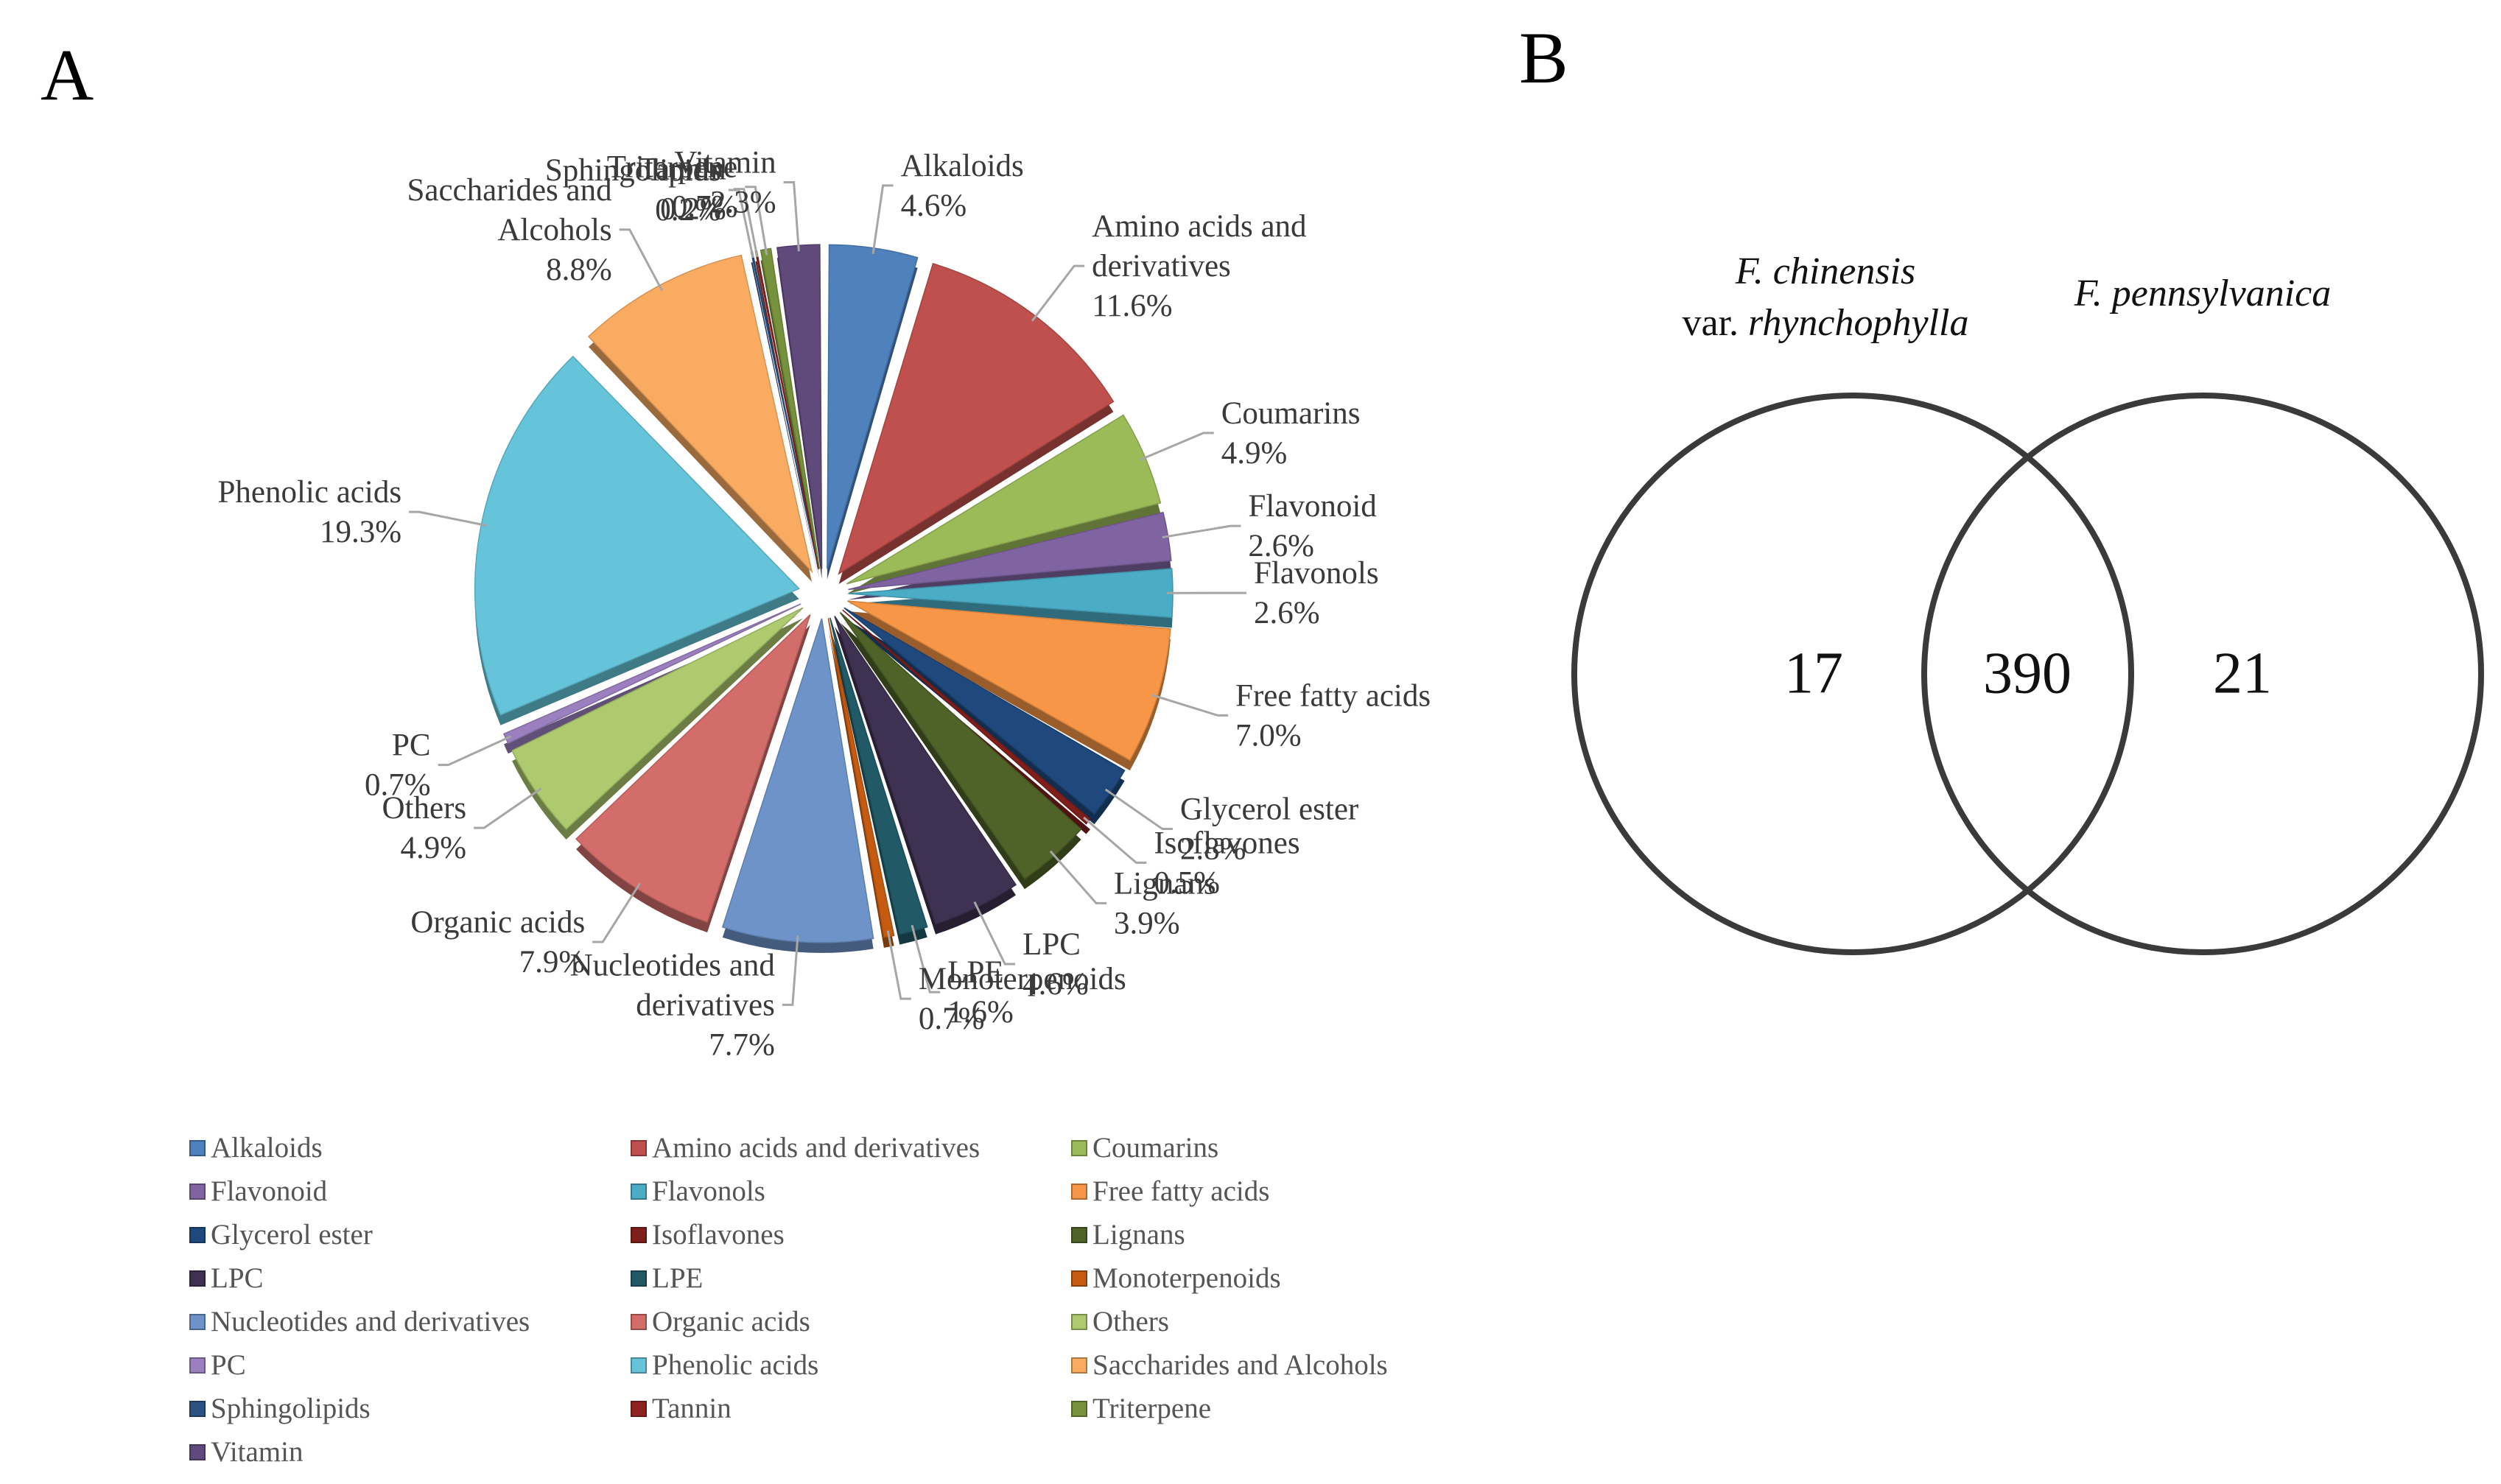  Describe the element at coordinates (309, 512) in the screenshot. I see `slice-label-phenolic-acids: Phenolic acids 19.3%` at that location.